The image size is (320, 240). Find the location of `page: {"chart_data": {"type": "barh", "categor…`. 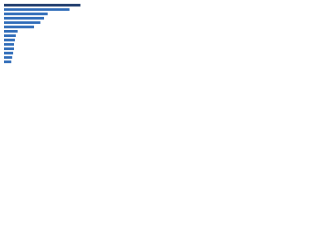

page: {"chart_data": {"type": "barh", "categor… is located at coordinates (50, 35).